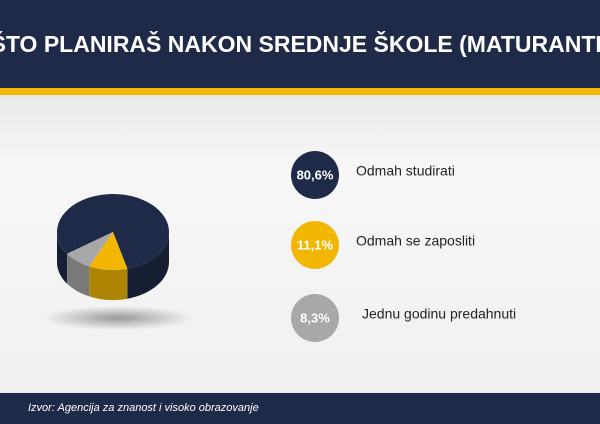 This screenshot has width=600, height=424. I want to click on value-label: 8,3%, so click(315, 317).